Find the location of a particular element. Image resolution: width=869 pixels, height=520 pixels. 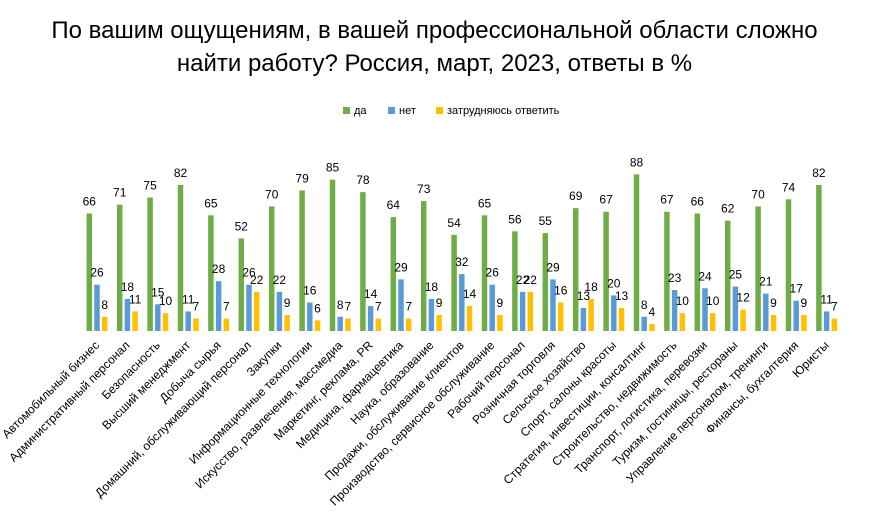

data-label: 13 is located at coordinates (584, 296).